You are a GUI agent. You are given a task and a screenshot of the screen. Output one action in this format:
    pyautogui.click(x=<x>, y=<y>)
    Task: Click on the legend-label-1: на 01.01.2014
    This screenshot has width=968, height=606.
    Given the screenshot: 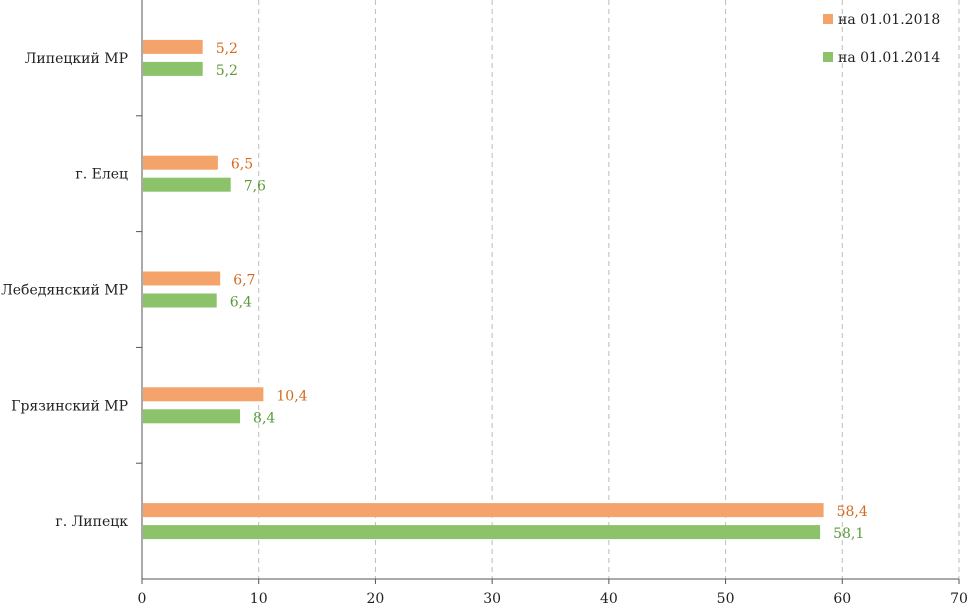 What is the action you would take?
    pyautogui.click(x=889, y=58)
    